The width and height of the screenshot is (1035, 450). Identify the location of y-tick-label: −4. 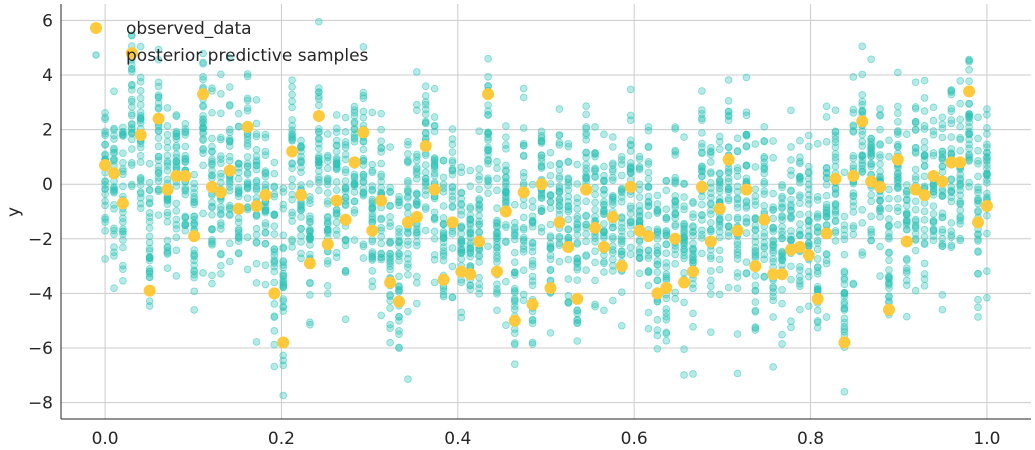
(40, 294).